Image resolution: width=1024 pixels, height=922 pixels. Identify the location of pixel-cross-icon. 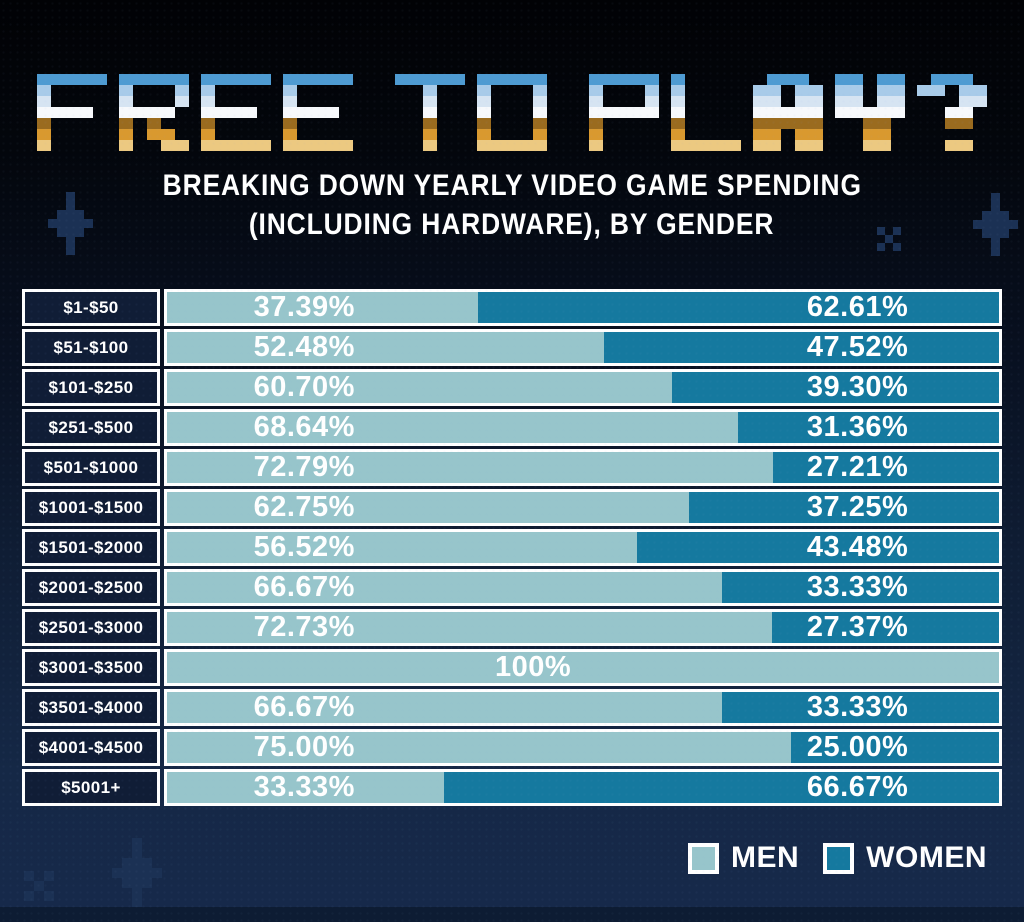
(995, 224).